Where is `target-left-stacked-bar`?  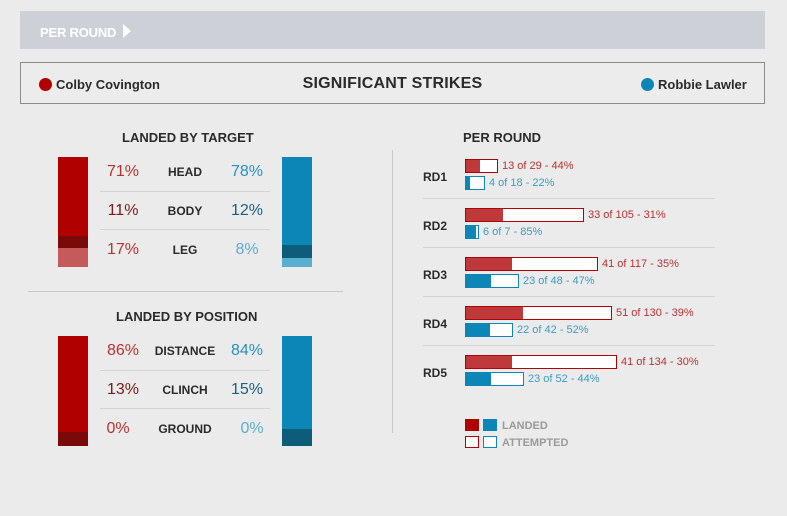
target-left-stacked-bar is located at coordinates (73, 212).